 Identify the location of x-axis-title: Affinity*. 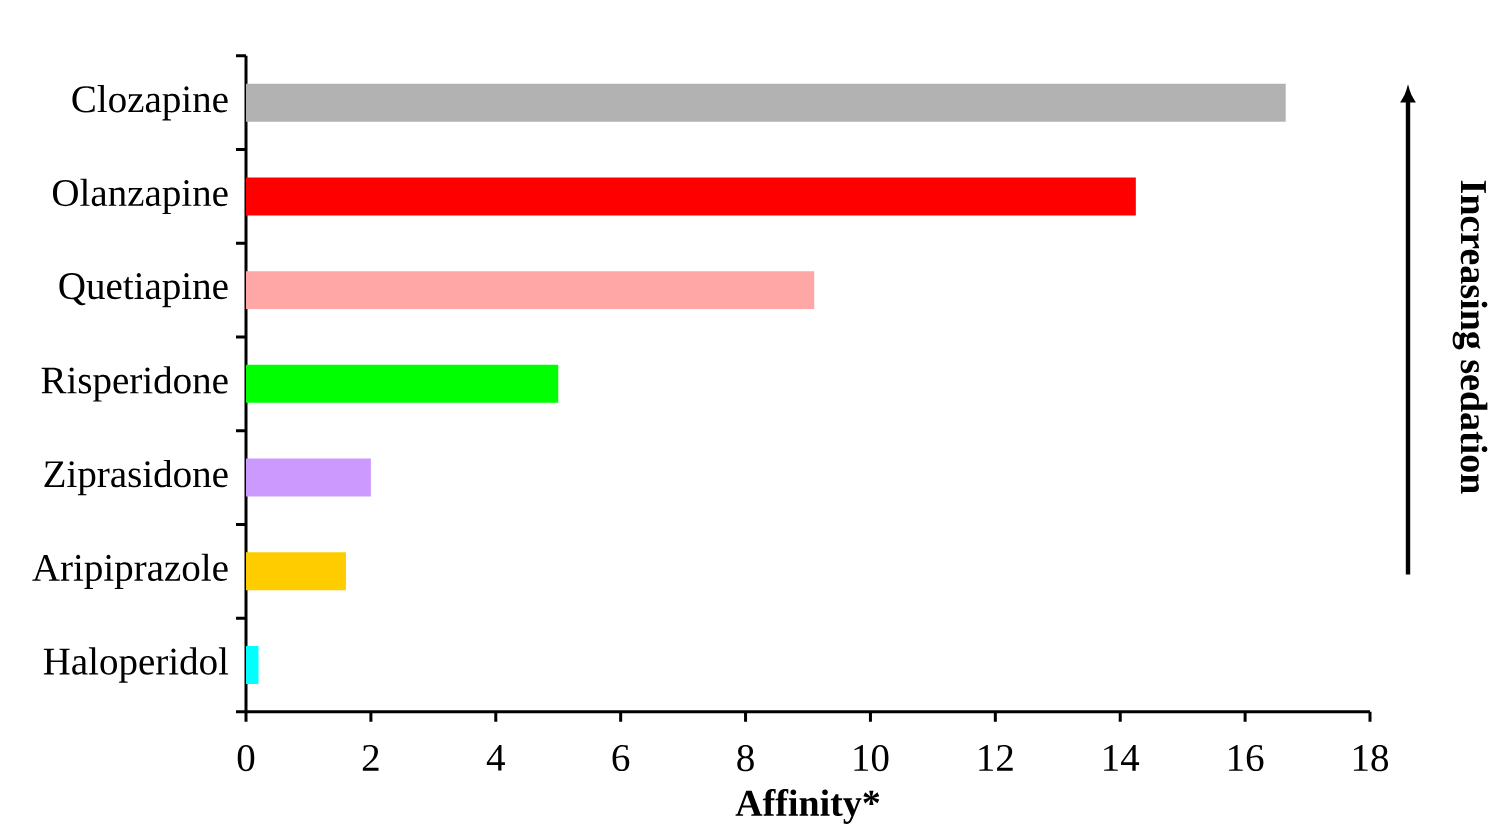
(807, 807).